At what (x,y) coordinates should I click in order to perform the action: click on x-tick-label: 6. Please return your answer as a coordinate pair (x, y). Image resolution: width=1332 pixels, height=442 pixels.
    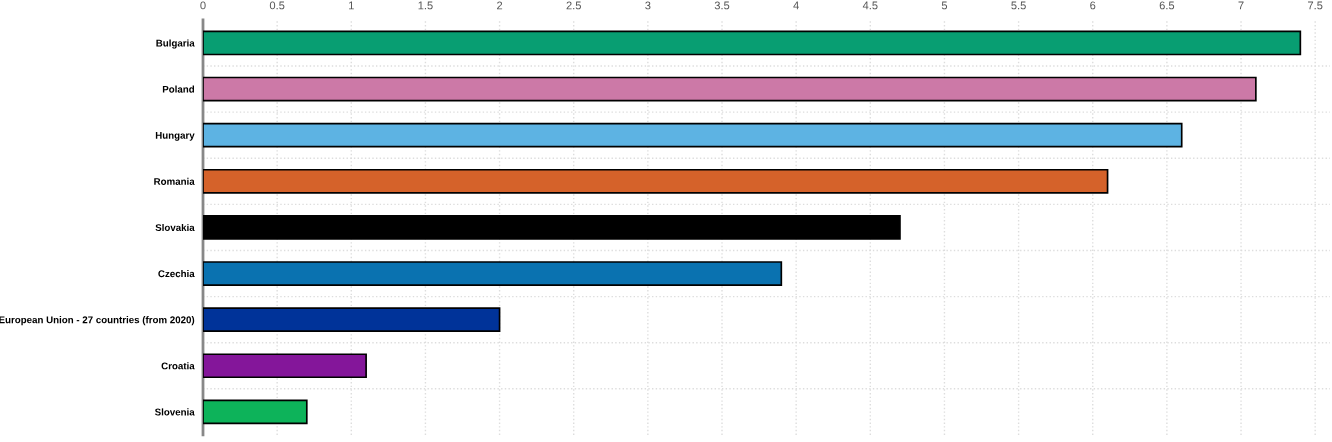
    Looking at the image, I should click on (1093, 5).